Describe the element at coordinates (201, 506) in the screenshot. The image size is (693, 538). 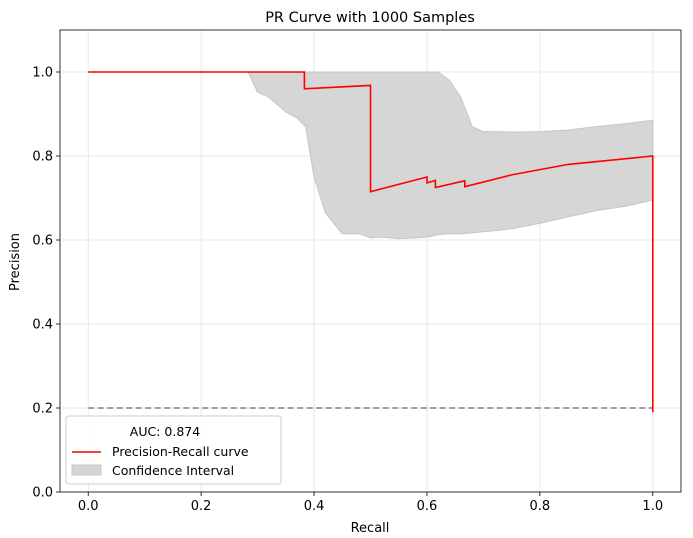
I see `x-tick-label-1: 0.2` at that location.